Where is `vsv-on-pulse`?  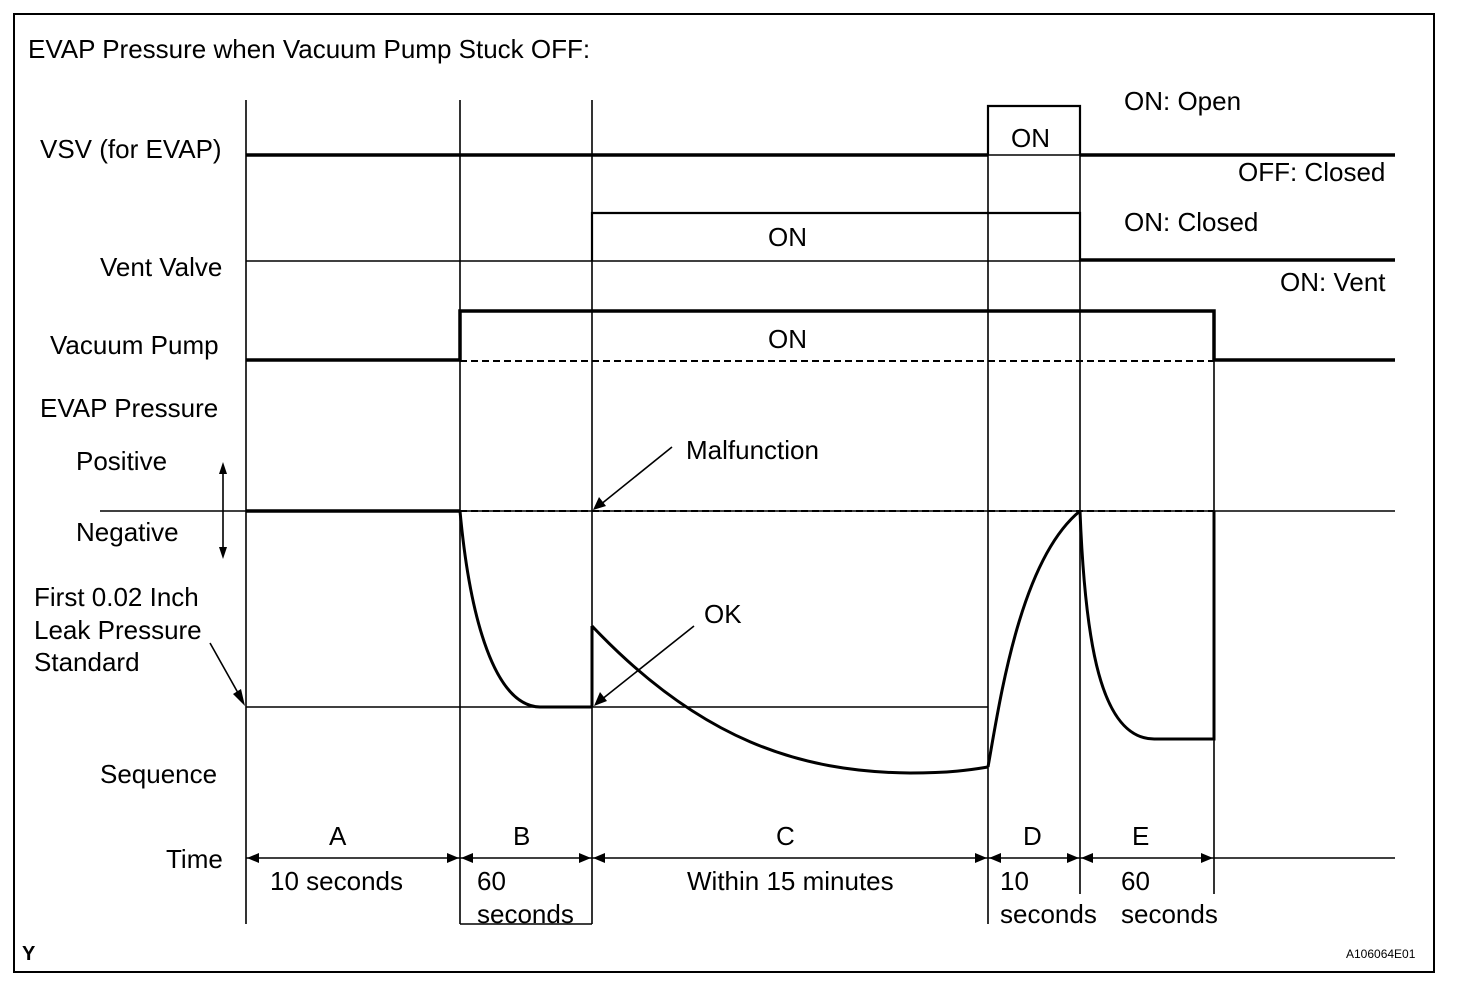 vsv-on-pulse is located at coordinates (1034, 129).